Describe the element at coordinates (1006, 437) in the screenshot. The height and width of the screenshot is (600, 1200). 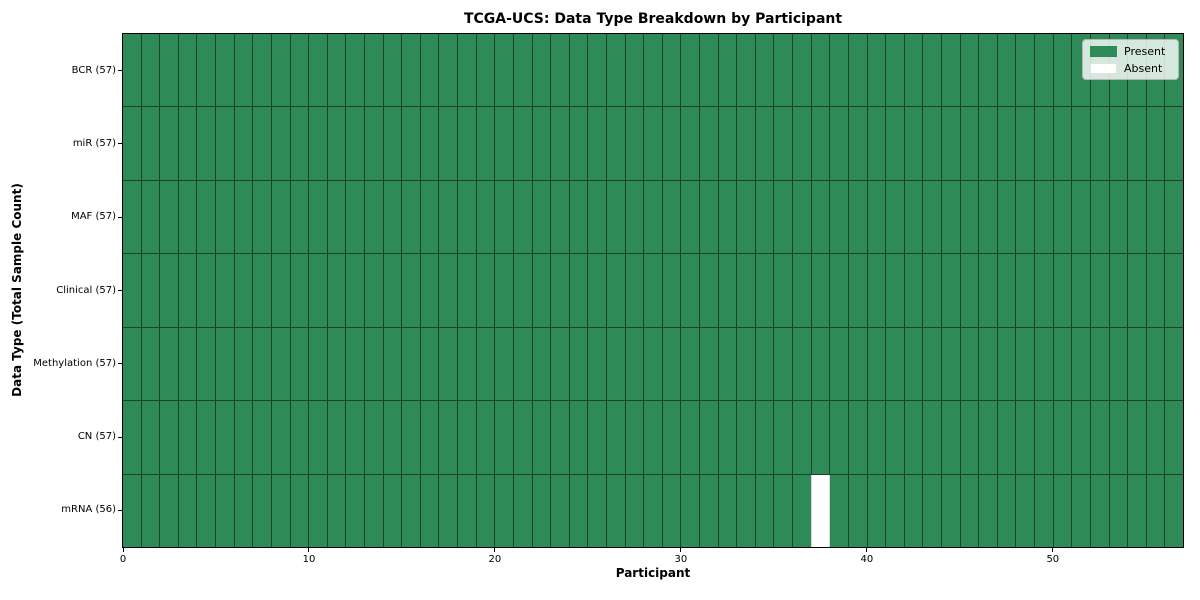
I see `cell-CN-p47-present` at that location.